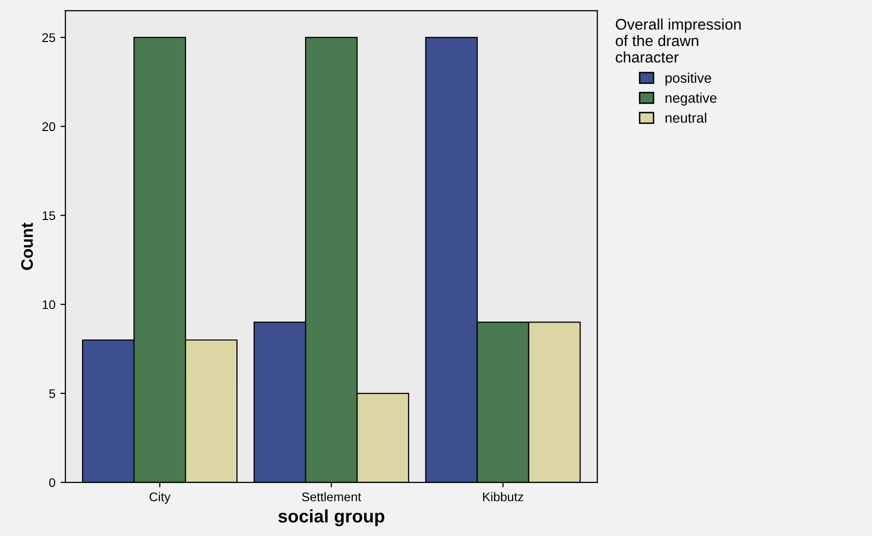 Image resolution: width=872 pixels, height=536 pixels. What do you see at coordinates (49, 37) in the screenshot?
I see `y-tick-label: 25` at bounding box center [49, 37].